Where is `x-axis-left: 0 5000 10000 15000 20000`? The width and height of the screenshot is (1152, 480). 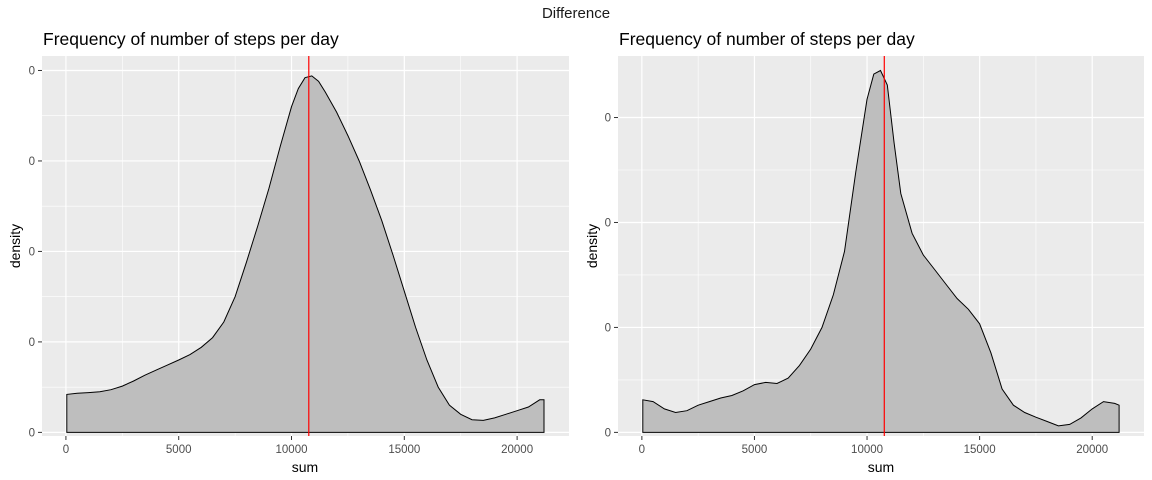
x-axis-left: 0 5000 10000 15000 20000 is located at coordinates (298, 446).